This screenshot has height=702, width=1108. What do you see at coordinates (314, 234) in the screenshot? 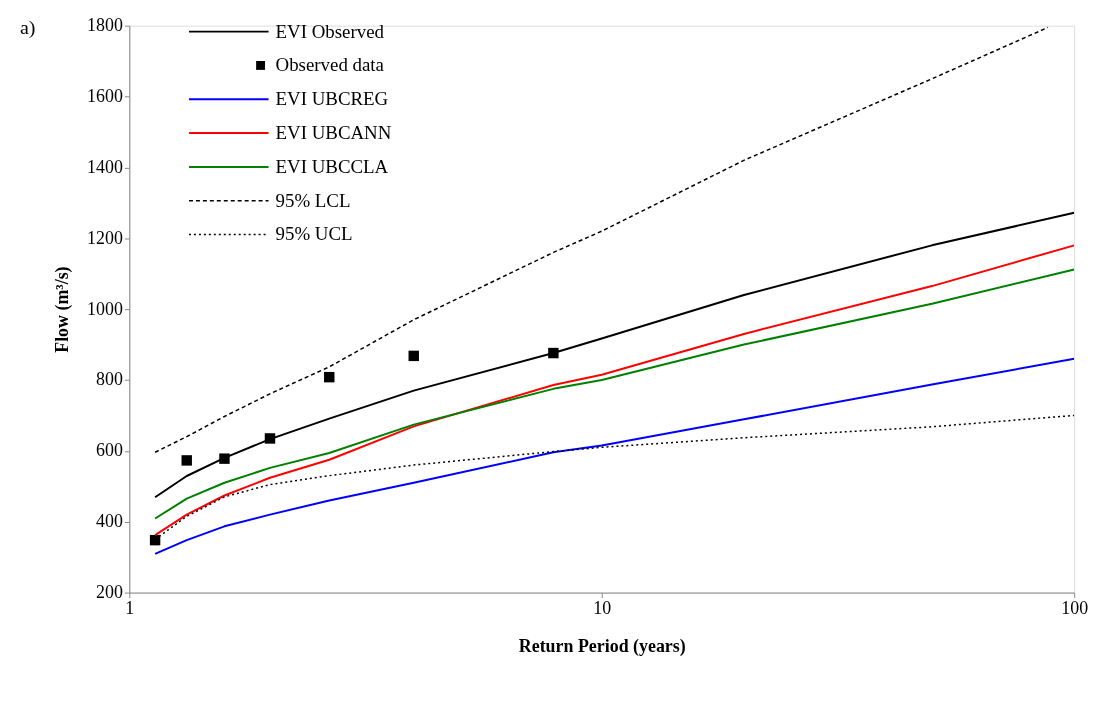
I see `legend-label: 95% UCL` at bounding box center [314, 234].